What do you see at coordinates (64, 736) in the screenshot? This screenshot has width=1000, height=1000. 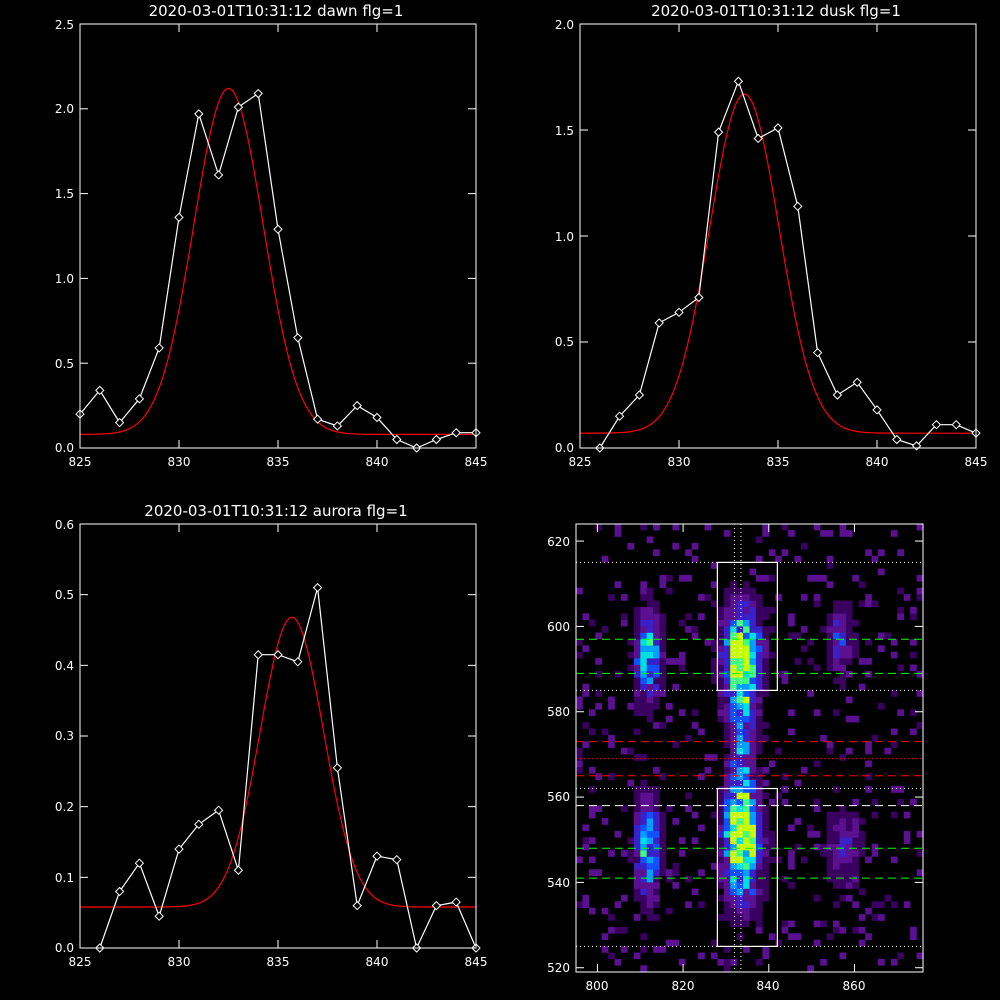 I see `y-tick-label: 0.3` at bounding box center [64, 736].